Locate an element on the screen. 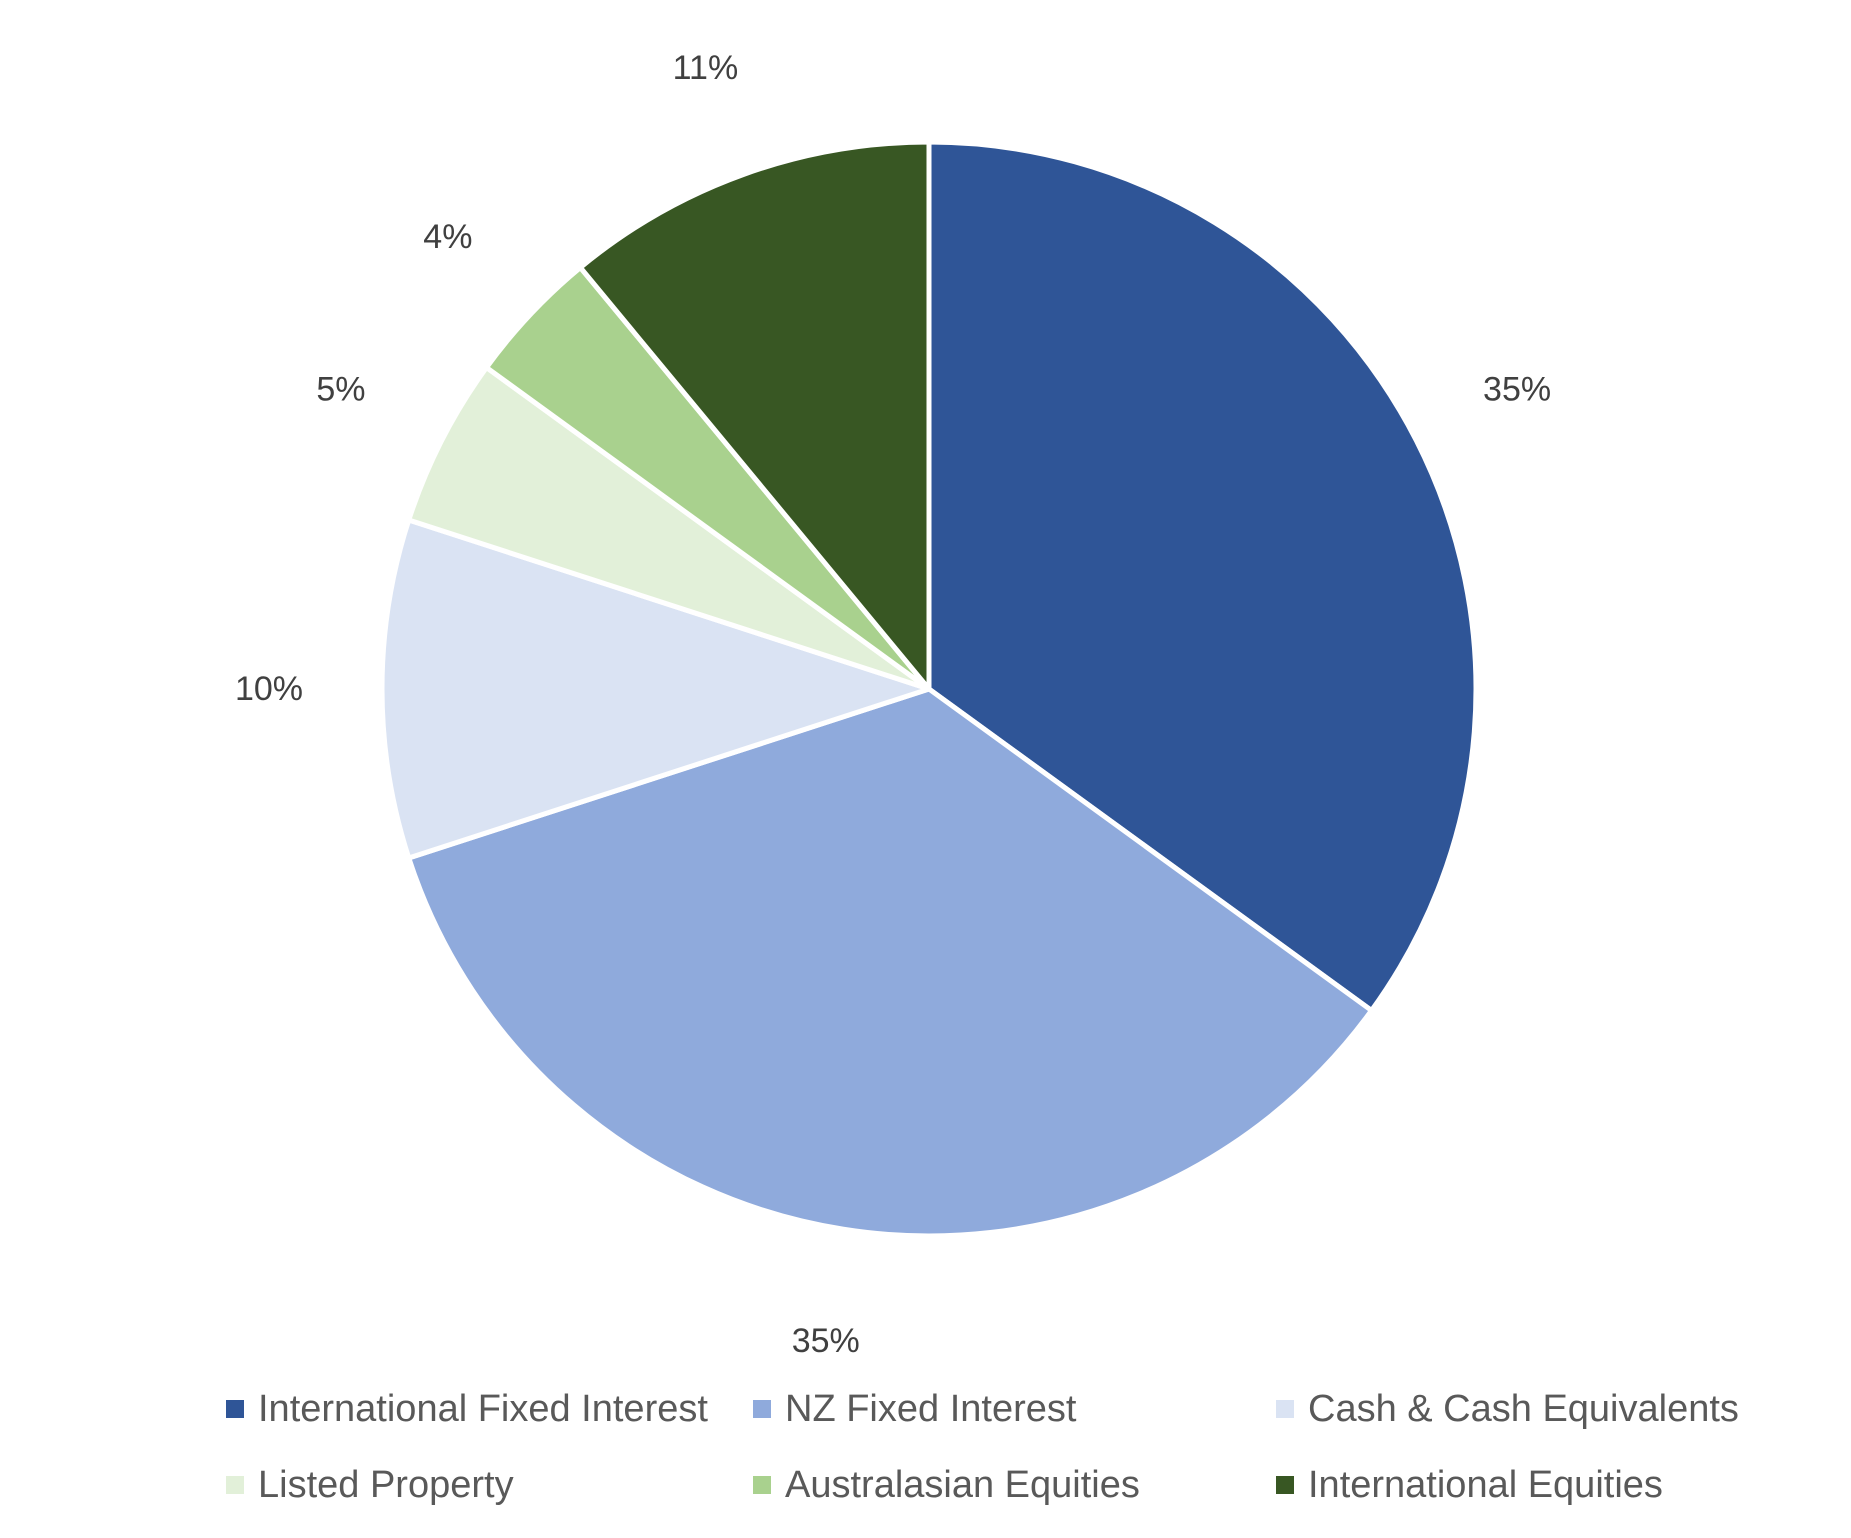 This screenshot has height=1538, width=1851. data-label-nz-fixed-interest: 35% is located at coordinates (826, 1341).